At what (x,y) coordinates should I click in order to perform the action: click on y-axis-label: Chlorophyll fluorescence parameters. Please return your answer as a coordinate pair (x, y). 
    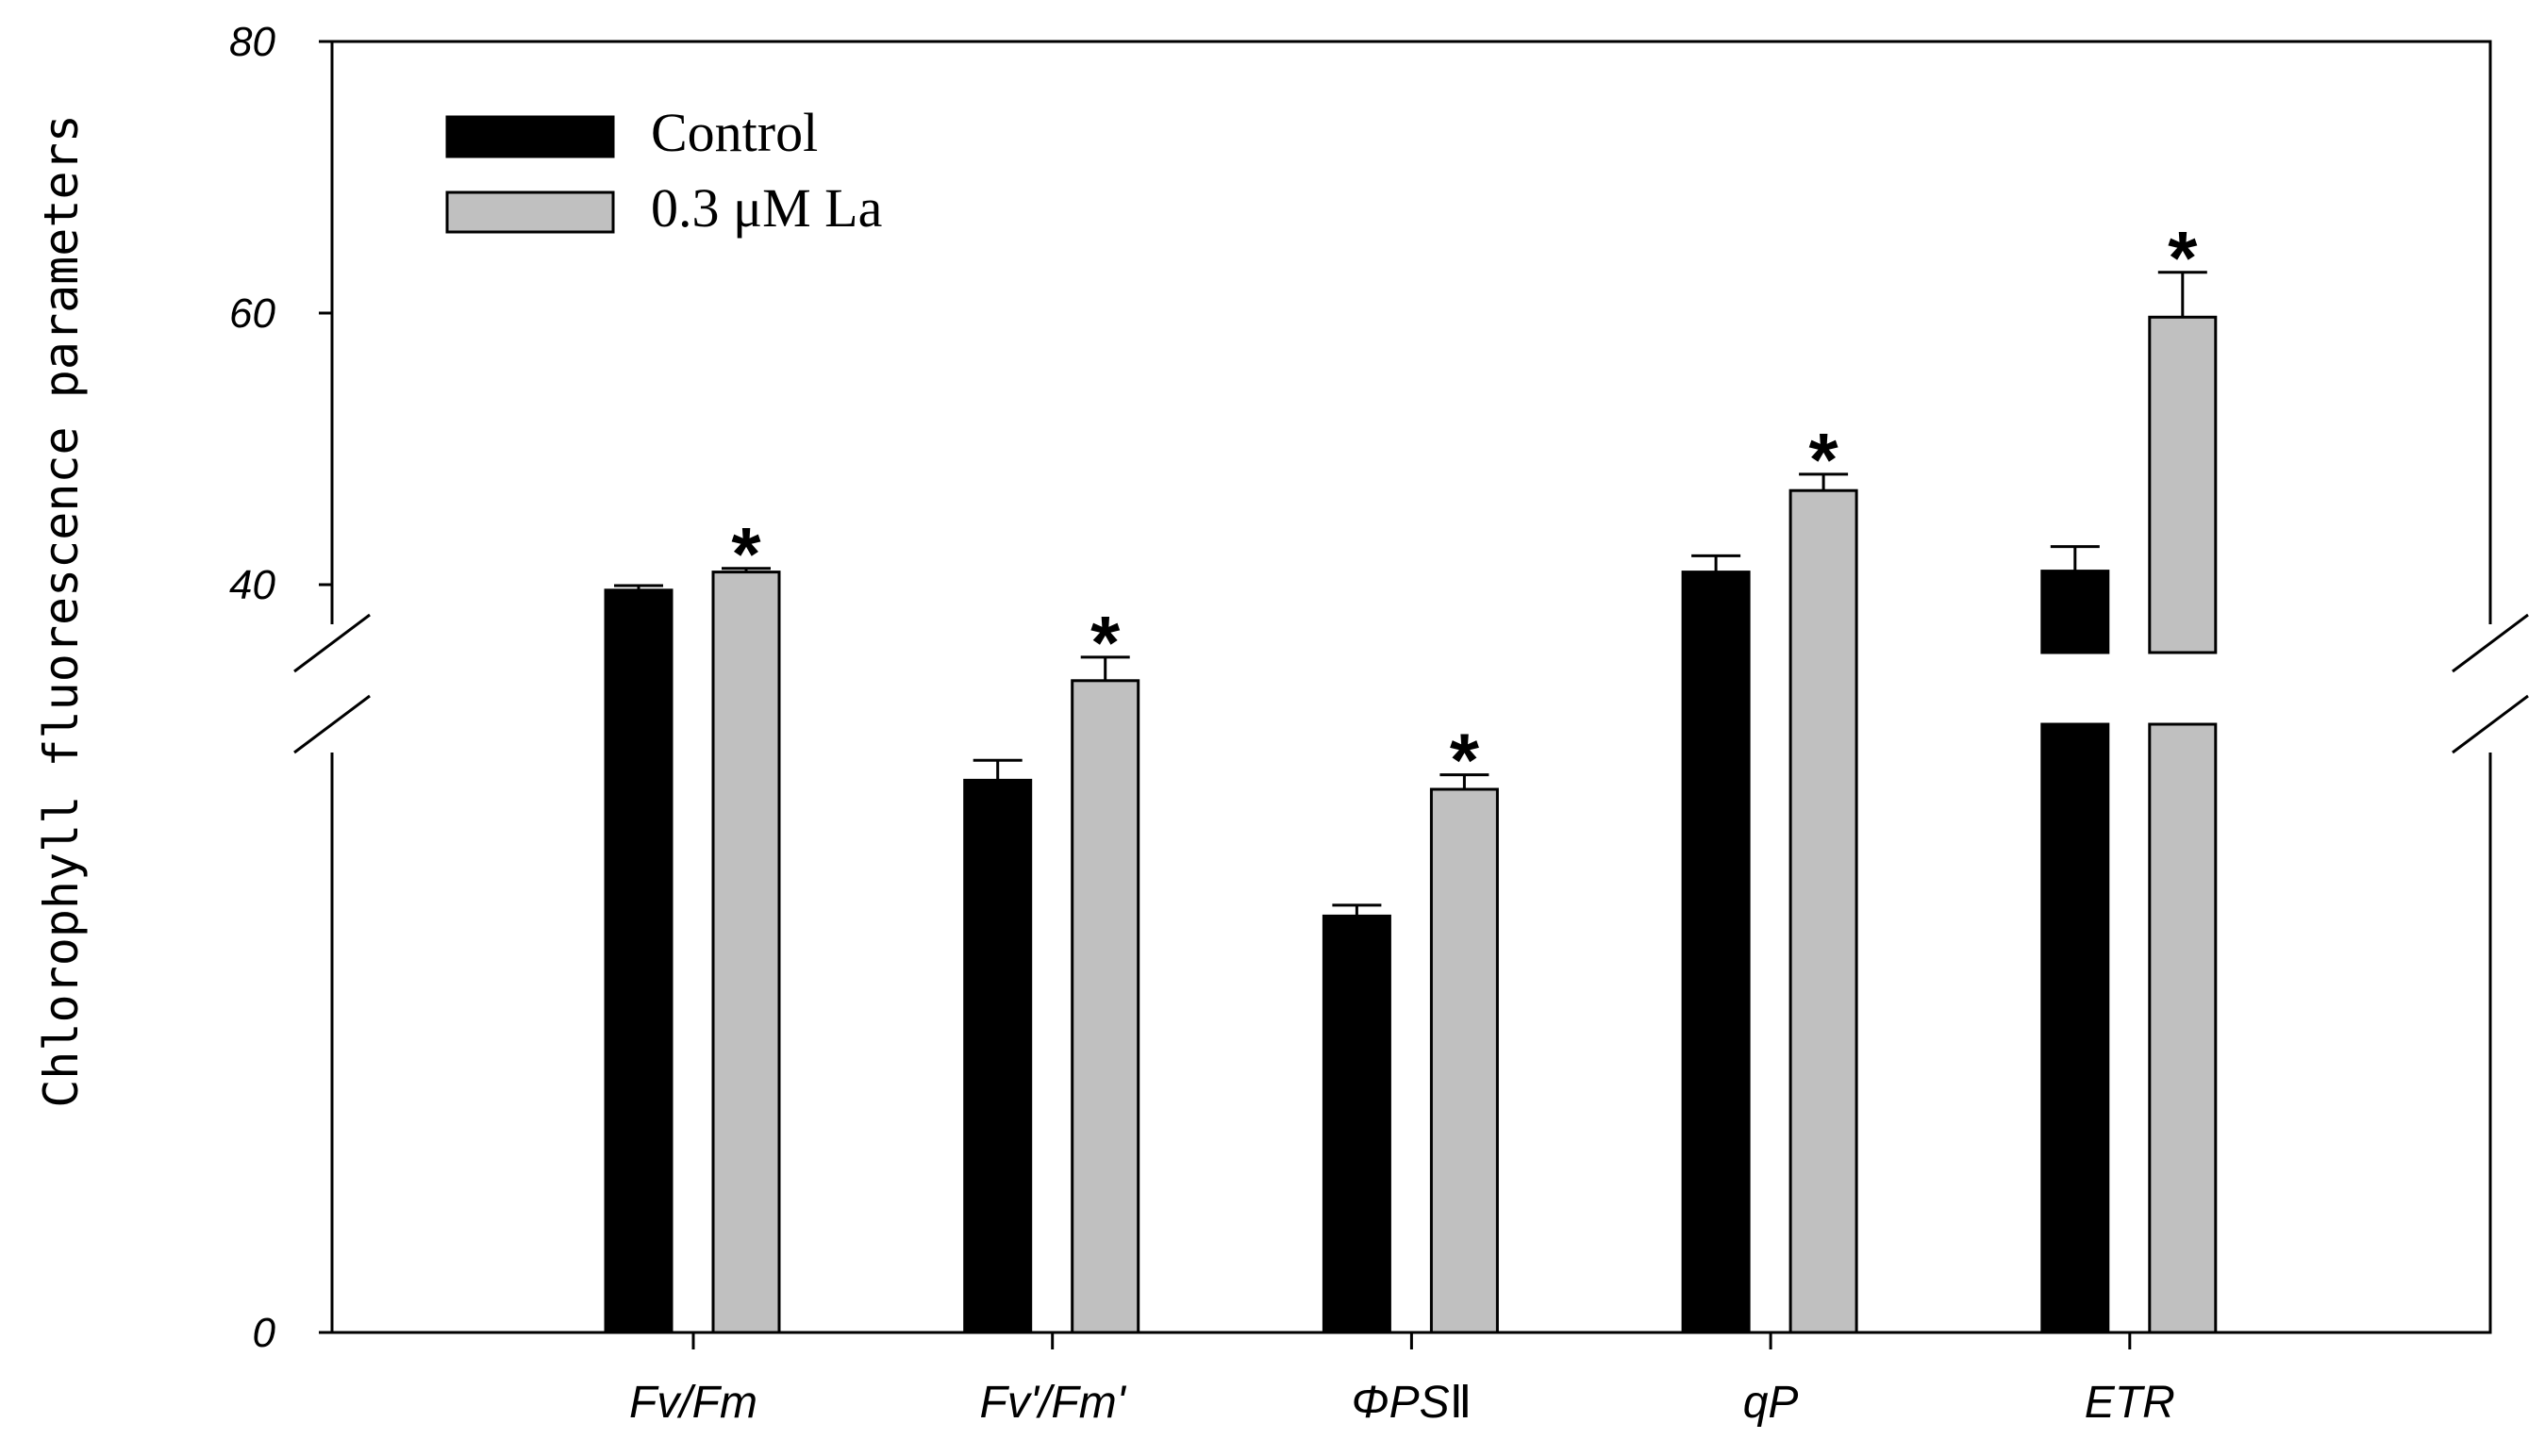
    Looking at the image, I should click on (62, 611).